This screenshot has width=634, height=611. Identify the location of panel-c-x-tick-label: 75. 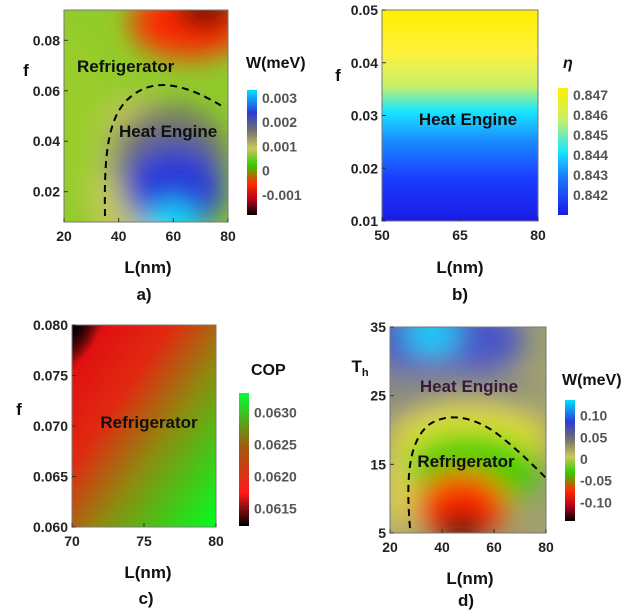
(144, 541).